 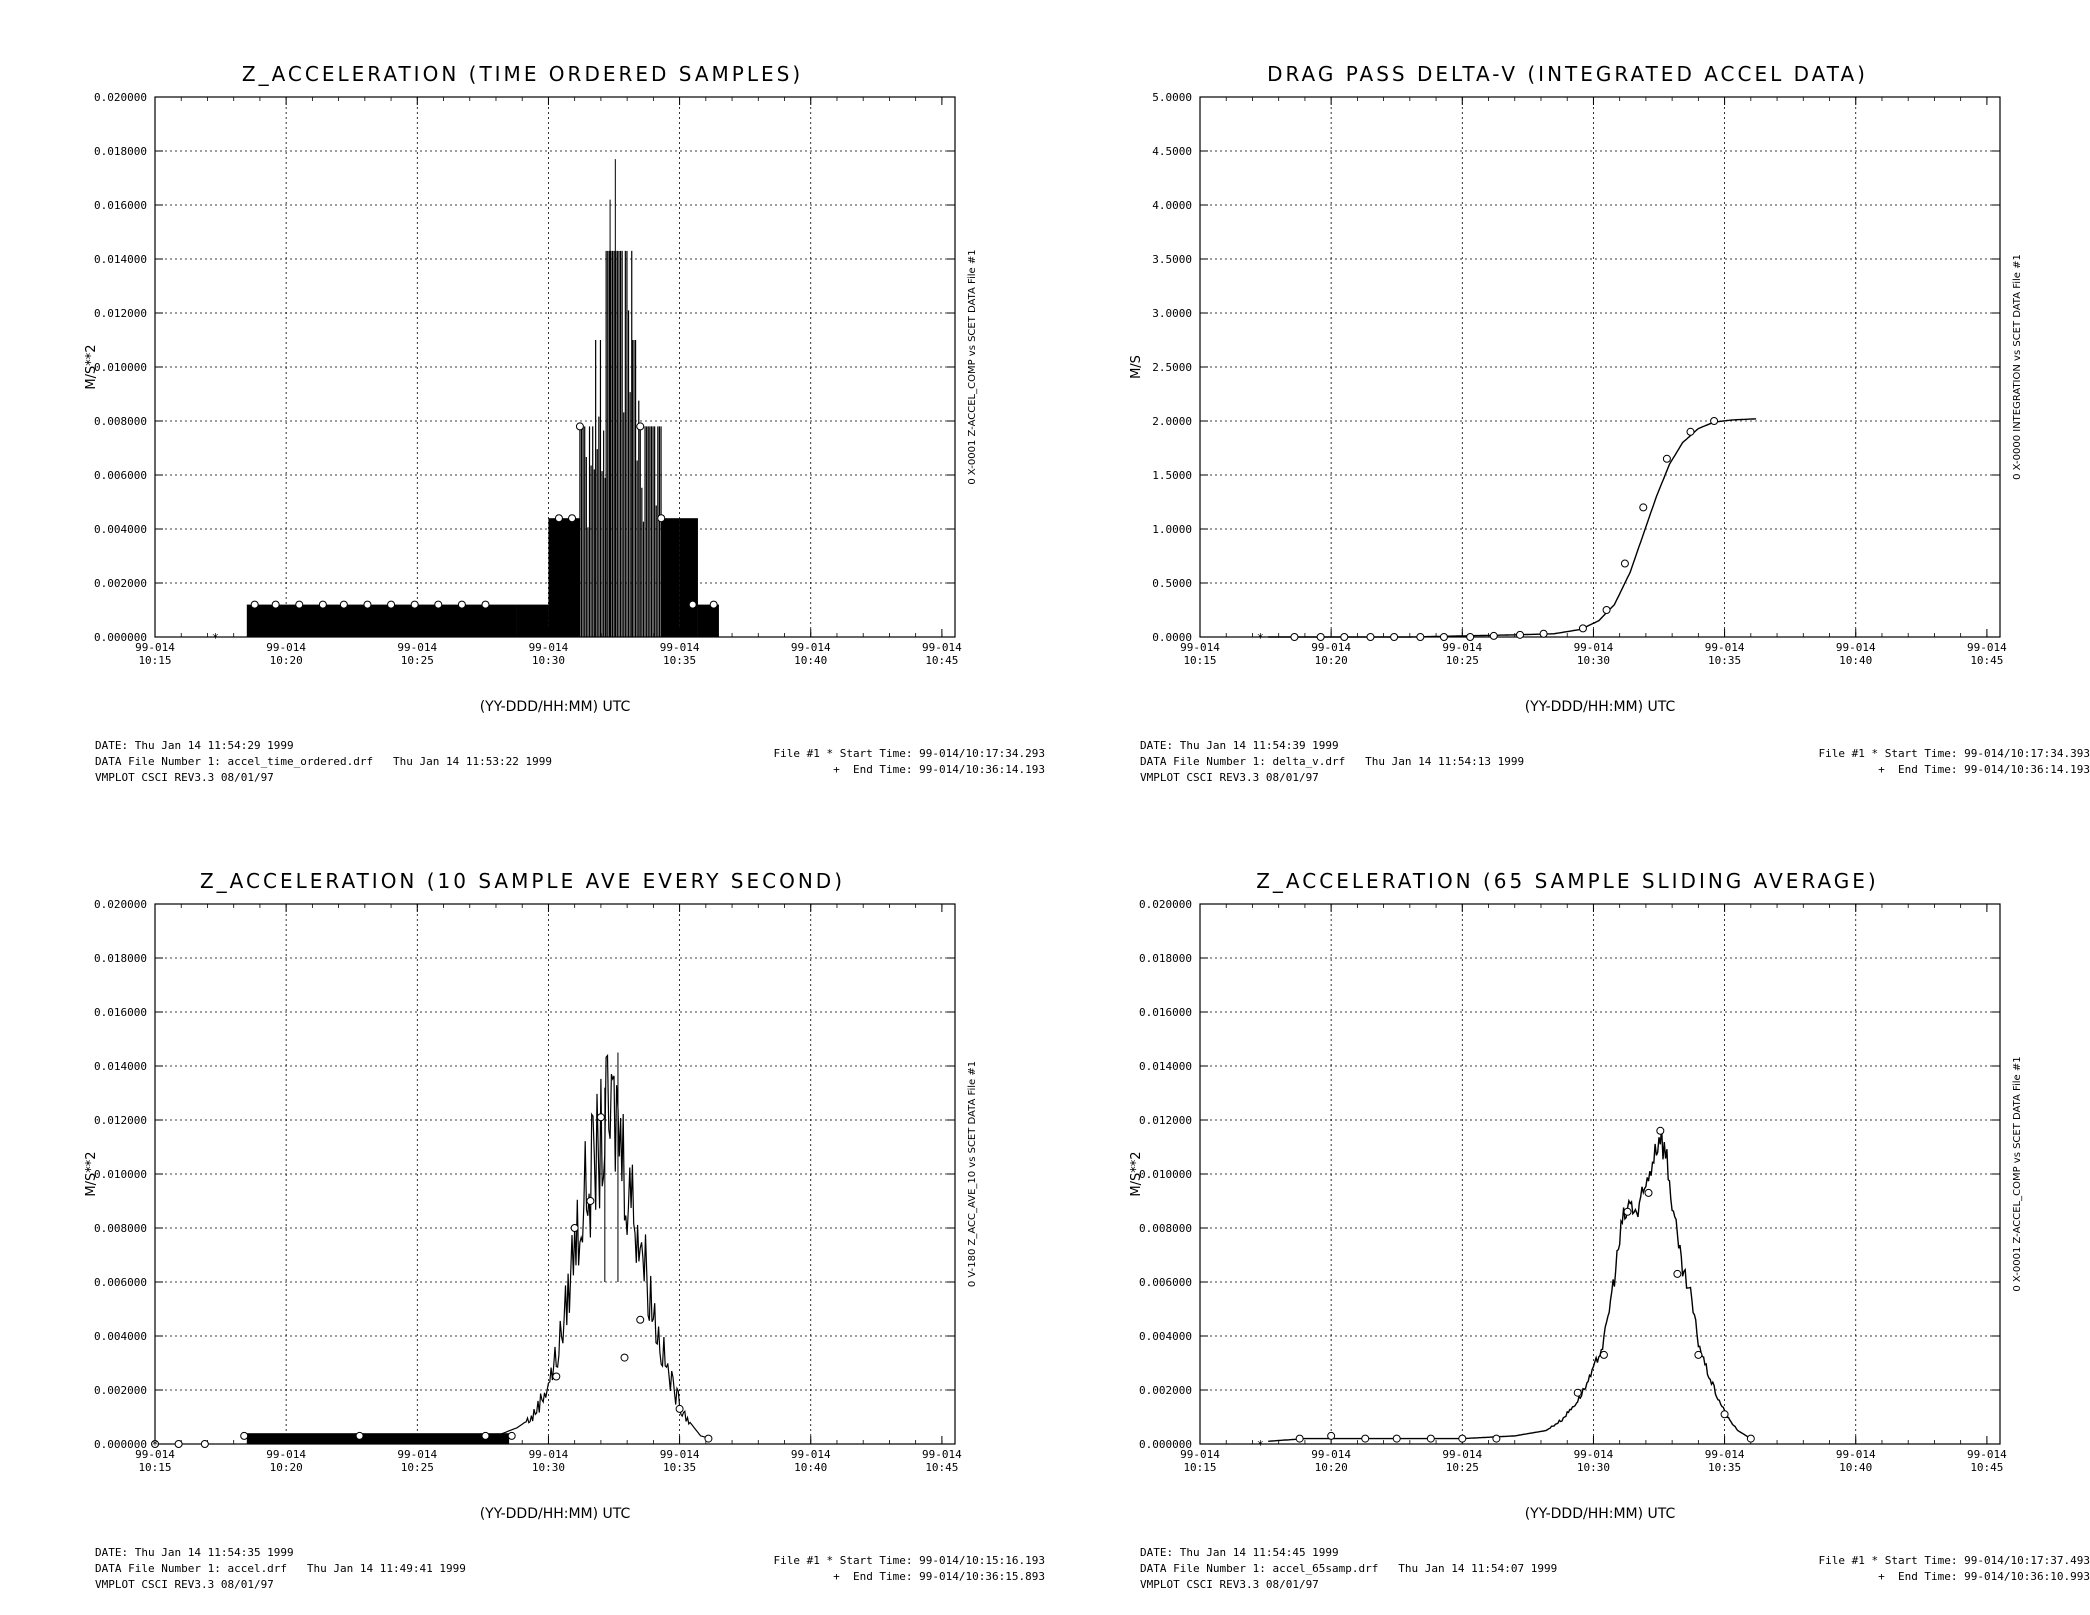 I want to click on footer-date: DATE: Thu Jan 14 11:54:35 1999, so click(x=194, y=1552).